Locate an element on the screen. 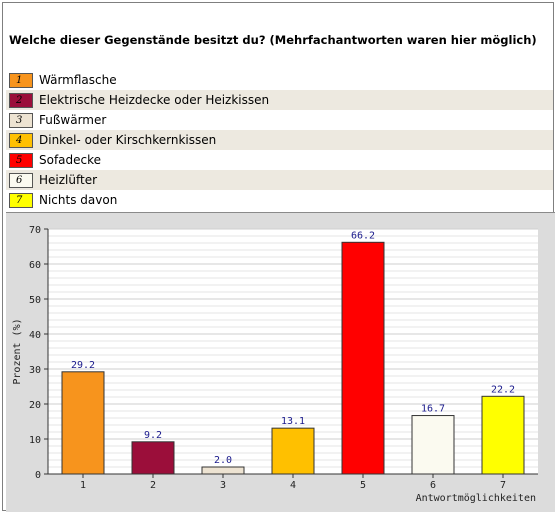  legend-item: 5 Sofadecke is located at coordinates (279, 160).